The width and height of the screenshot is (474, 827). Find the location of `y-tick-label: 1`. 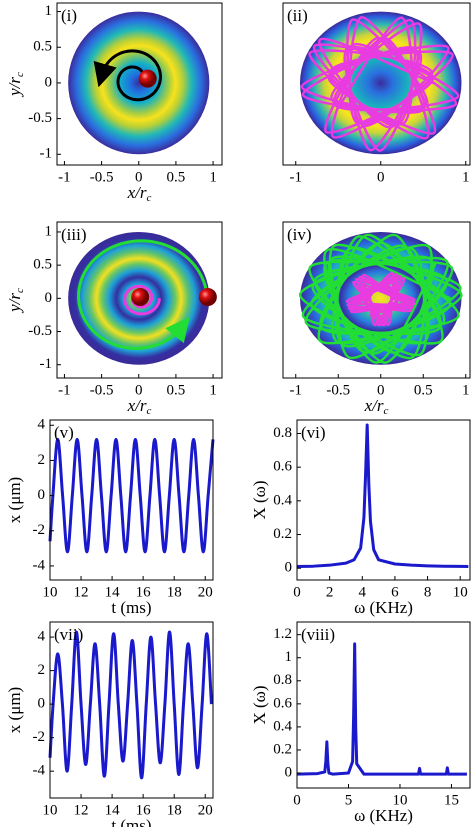

y-tick-label: 1 is located at coordinates (49, 11).